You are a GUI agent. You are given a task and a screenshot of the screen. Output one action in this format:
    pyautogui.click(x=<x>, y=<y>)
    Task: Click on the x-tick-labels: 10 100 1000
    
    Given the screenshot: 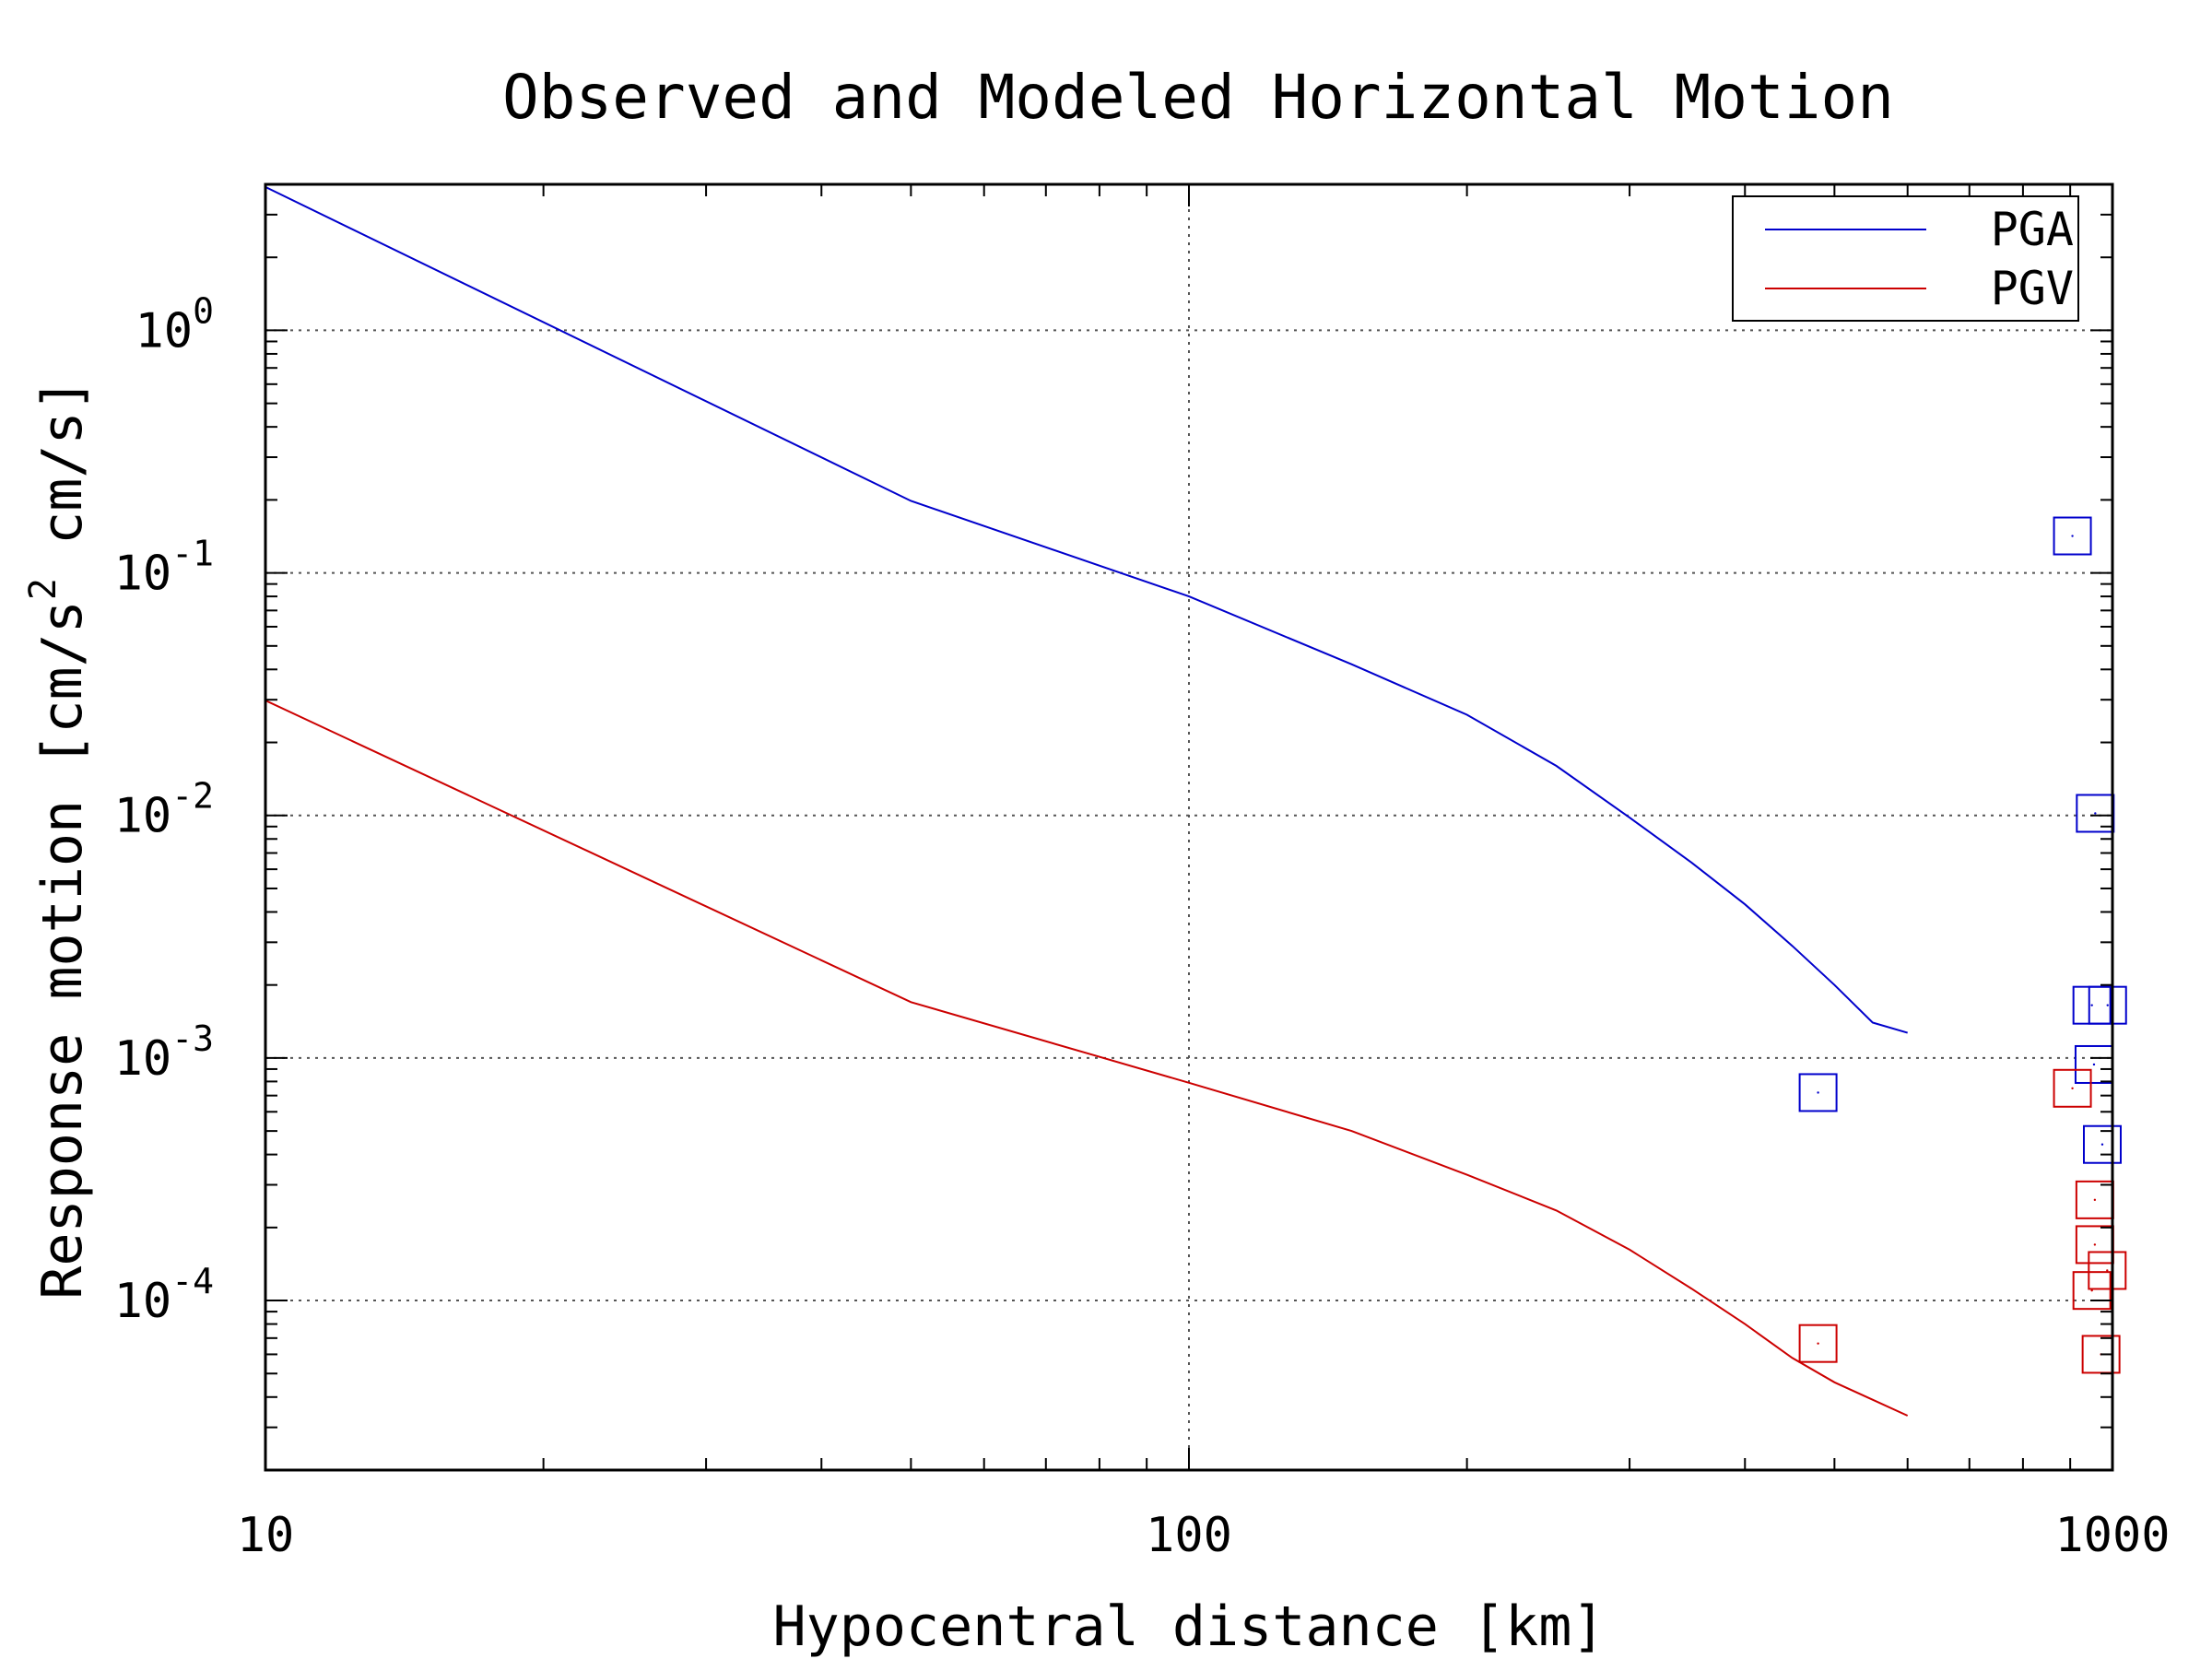 What is the action you would take?
    pyautogui.click(x=1204, y=1535)
    